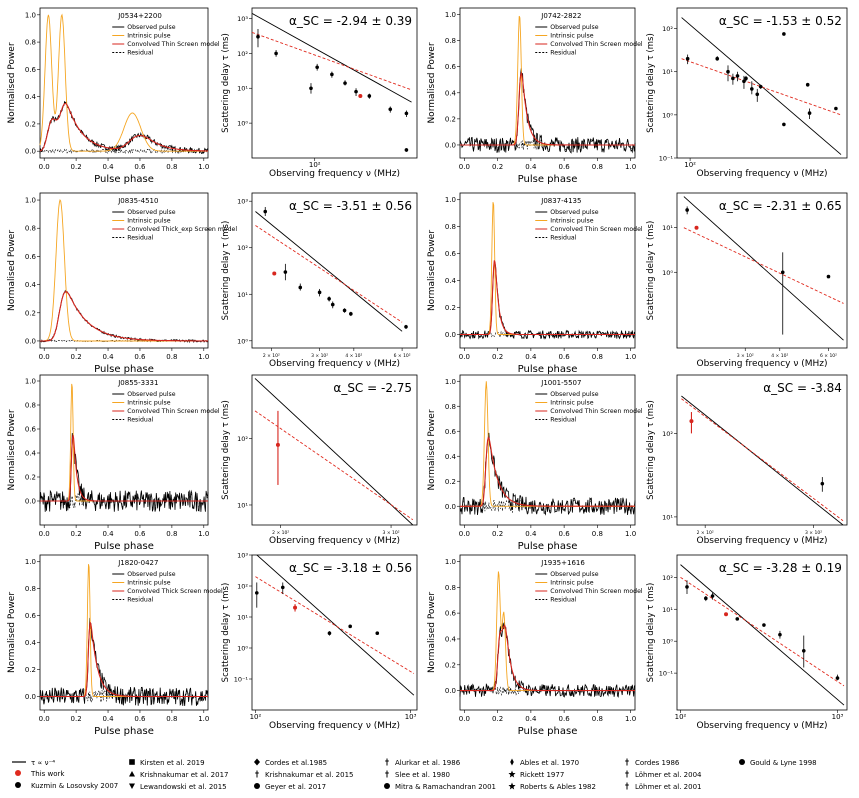 The width and height of the screenshot is (859, 798). Describe the element at coordinates (778, 763) in the screenshot. I see `legend-entry: Gould & Lyne 1998` at that location.